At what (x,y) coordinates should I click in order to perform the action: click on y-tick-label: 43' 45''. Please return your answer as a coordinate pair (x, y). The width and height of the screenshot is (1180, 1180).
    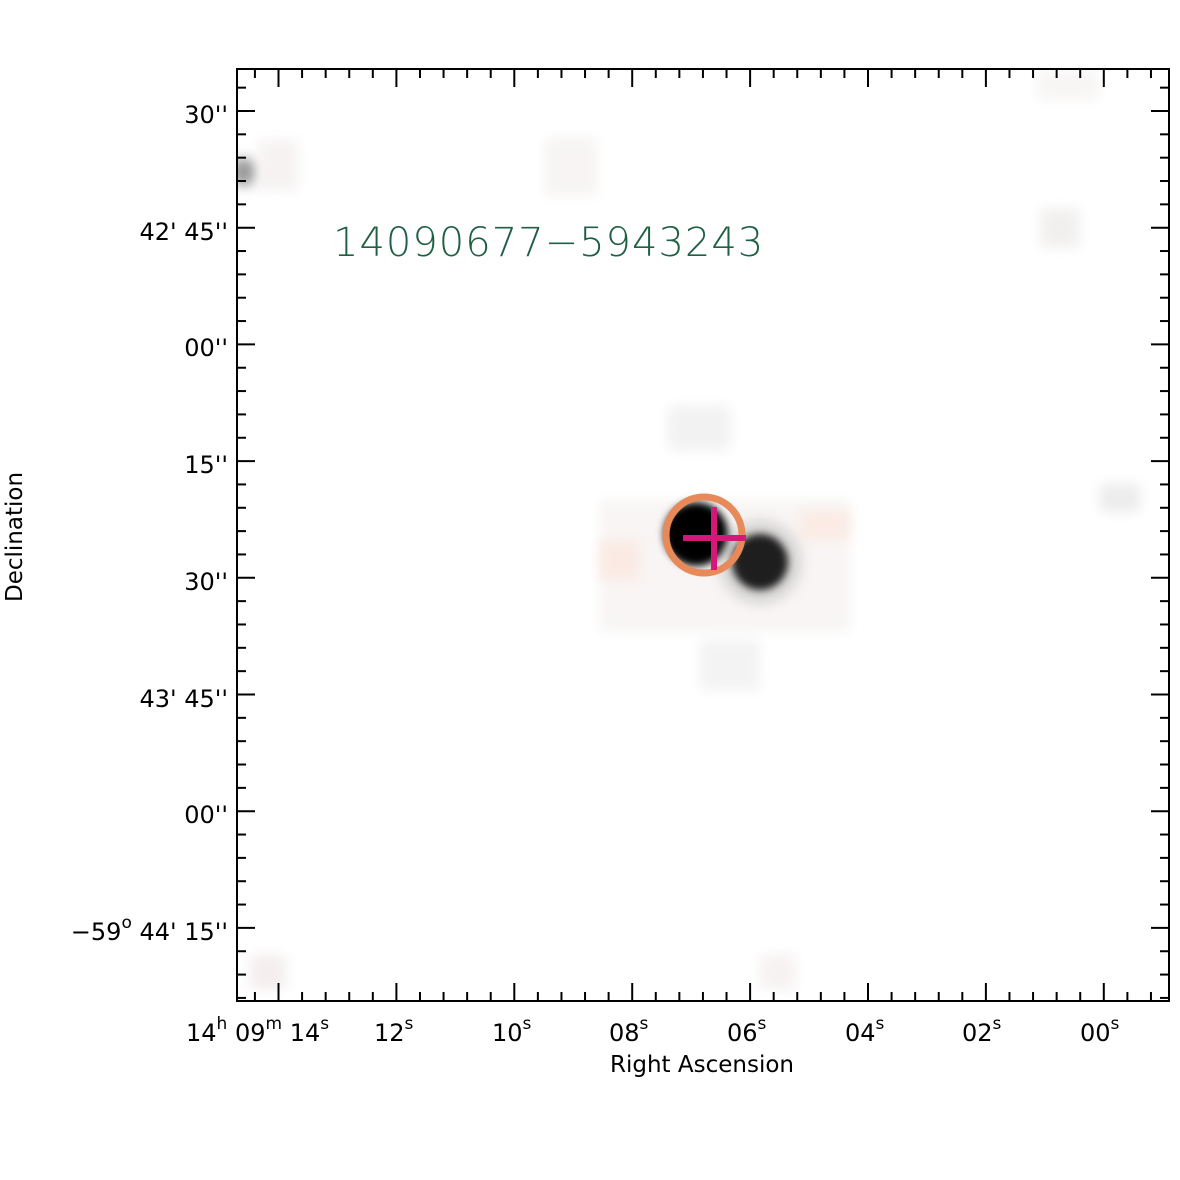
    Looking at the image, I should click on (184, 699).